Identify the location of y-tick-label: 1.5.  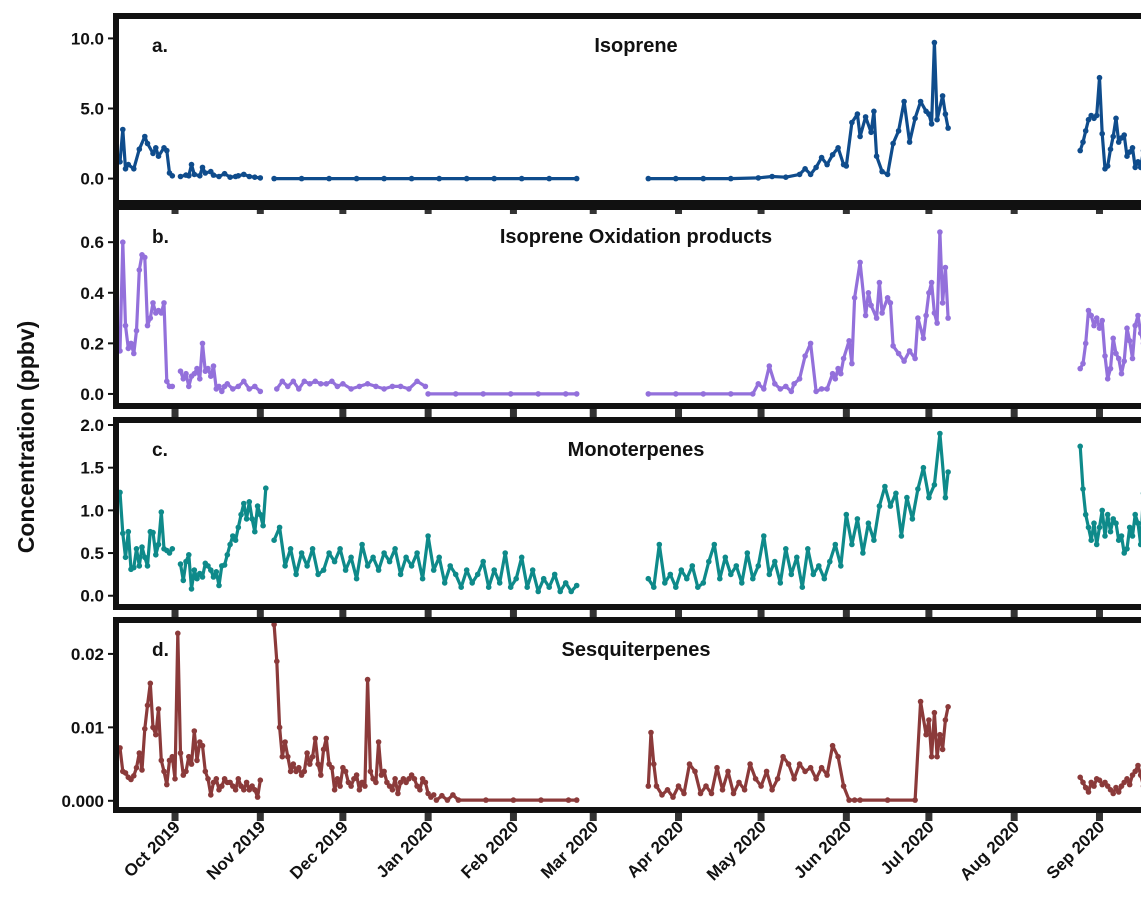
(92, 468).